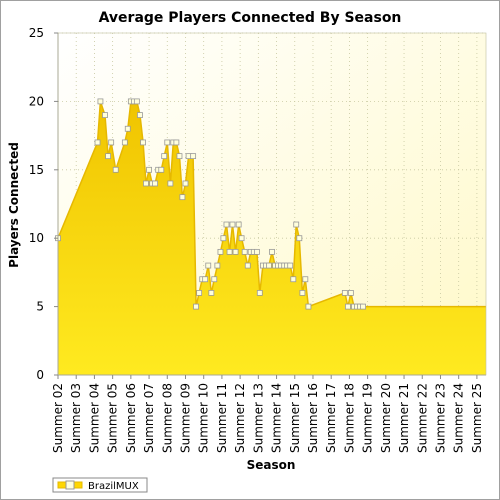 This screenshot has height=500, width=500. I want to click on x-tick-label: Summer 21, so click(404, 418).